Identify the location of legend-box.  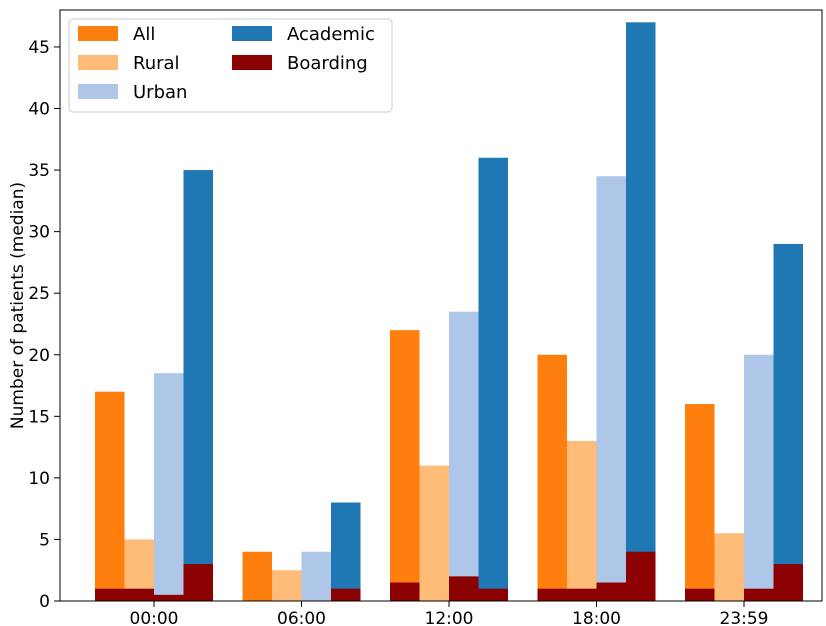
(230, 65).